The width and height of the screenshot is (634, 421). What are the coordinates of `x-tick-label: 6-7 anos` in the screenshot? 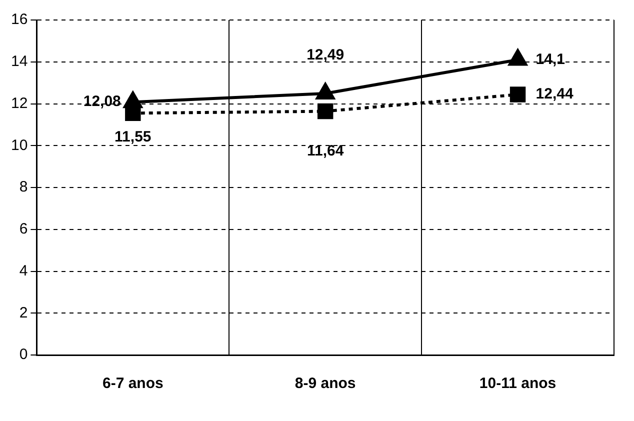 It's located at (133, 383).